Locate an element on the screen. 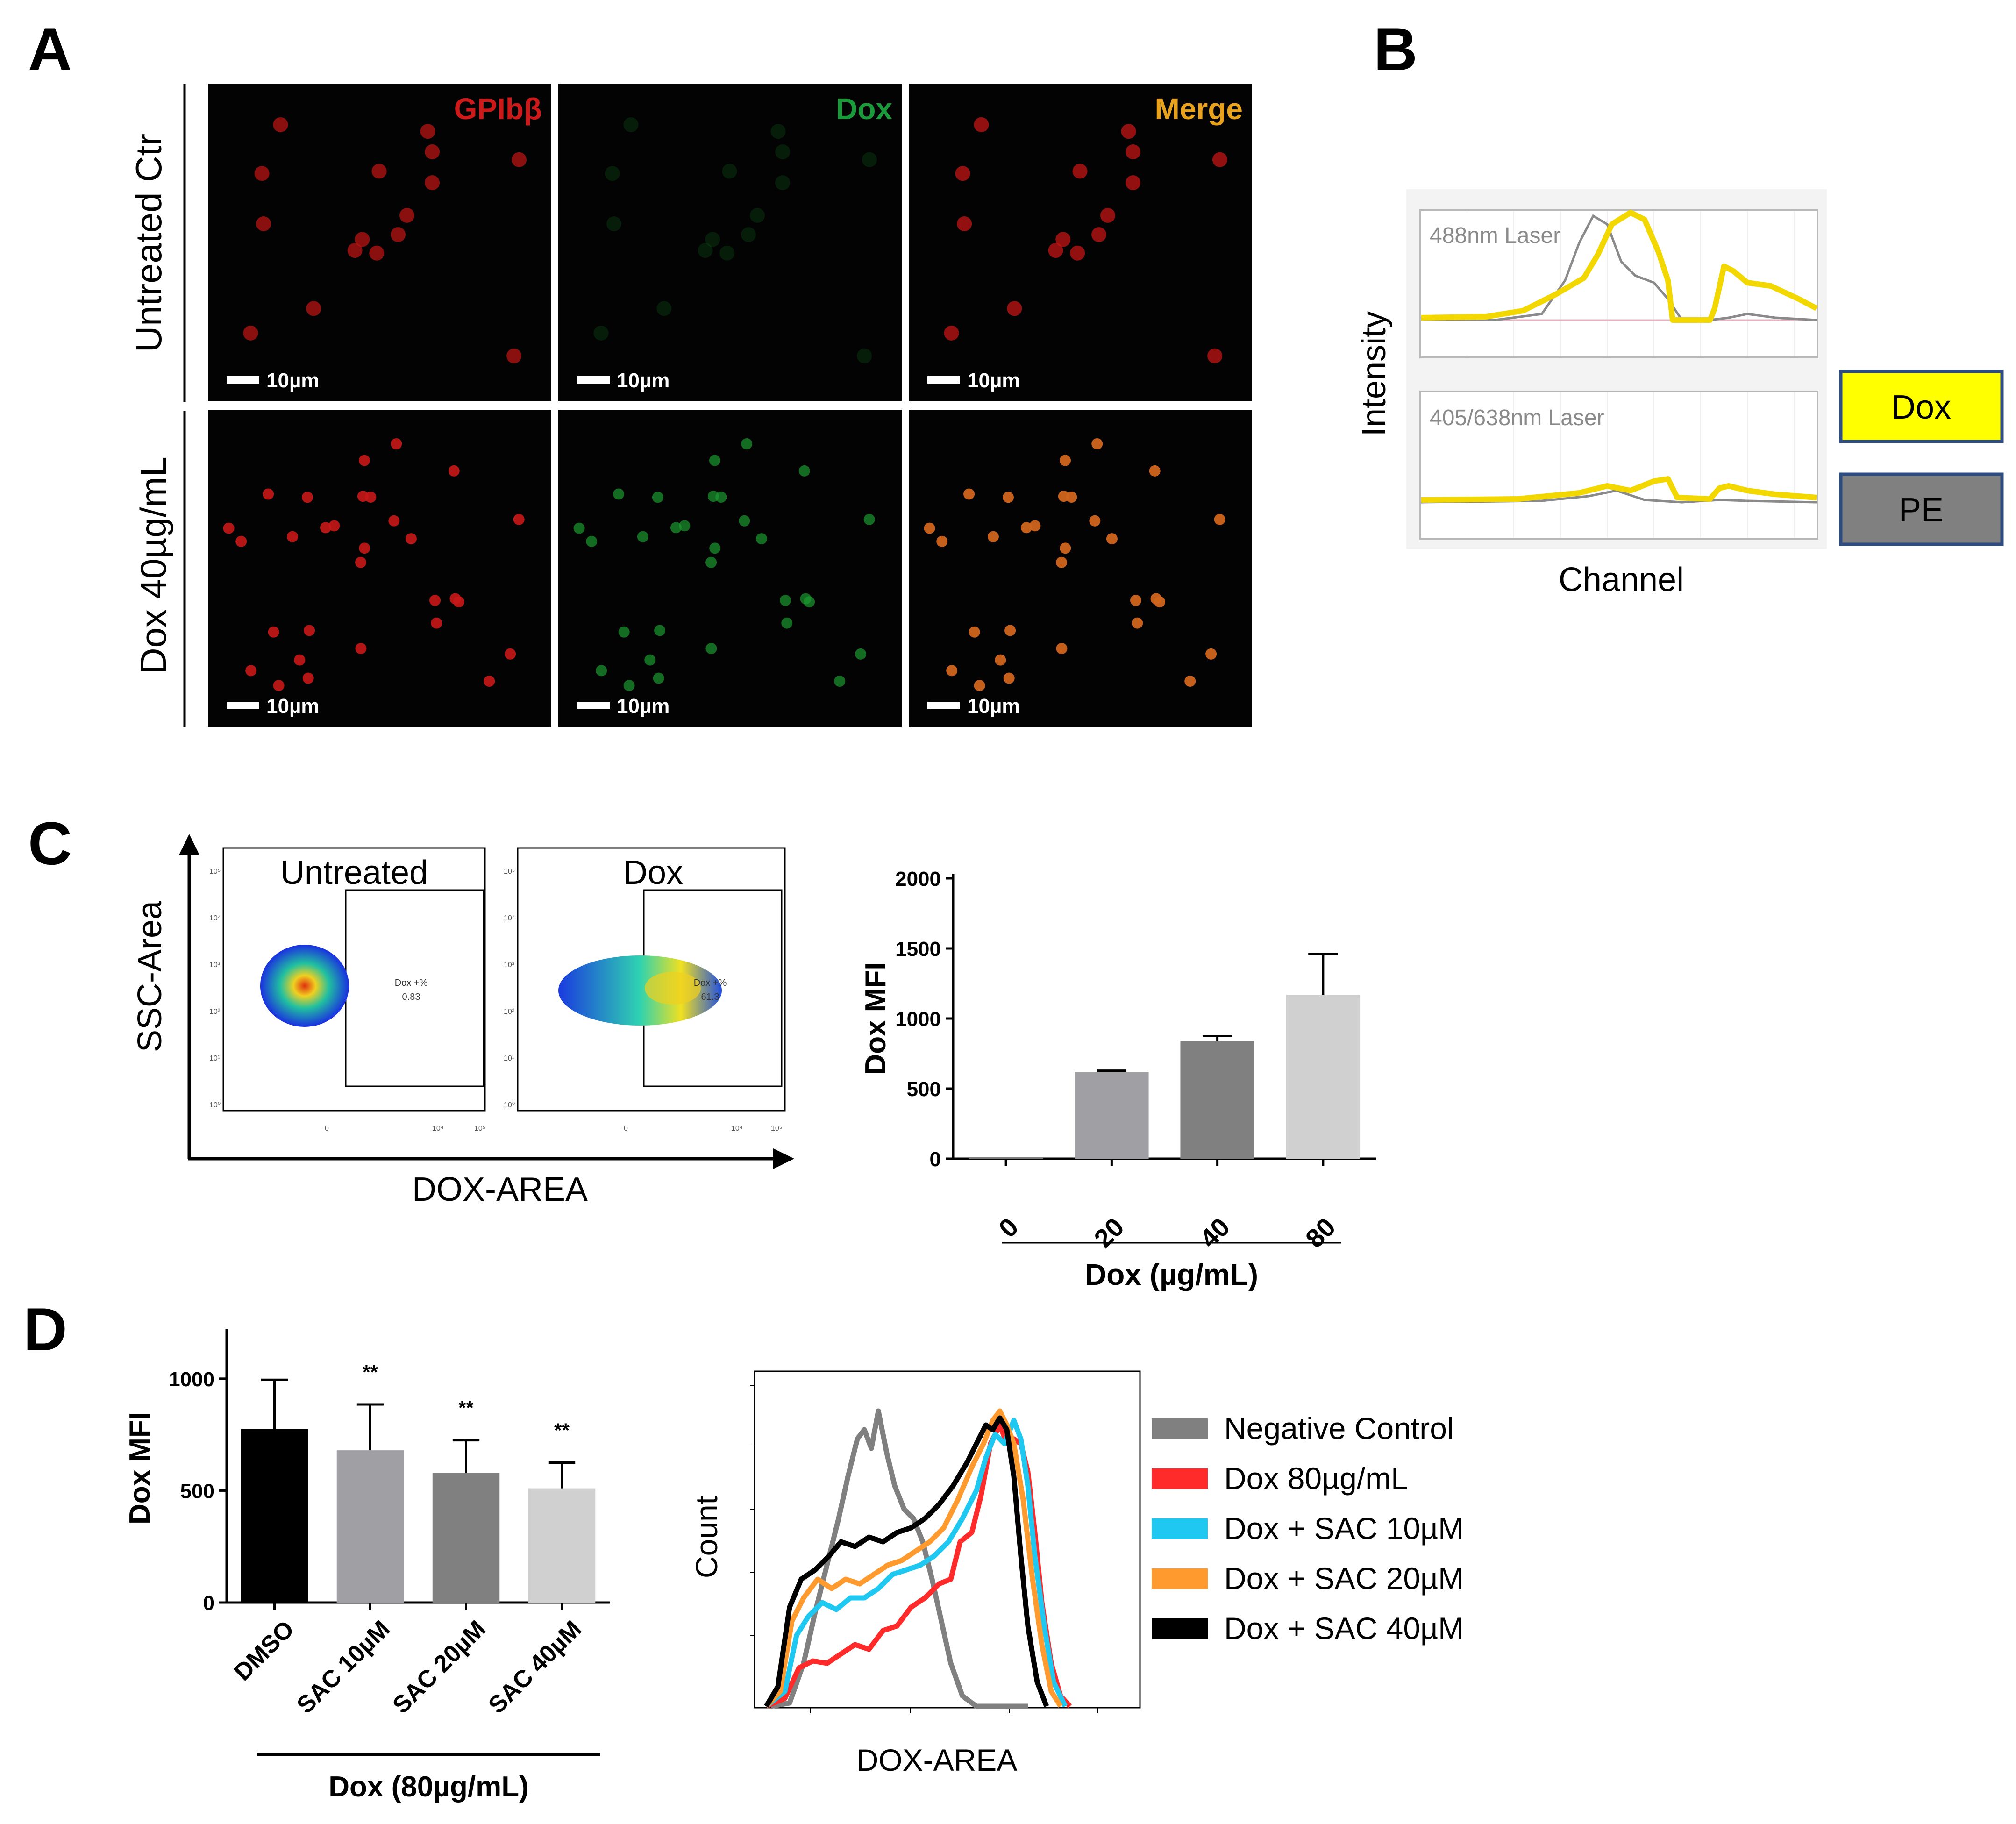 This screenshot has width=2016, height=1824. histogram-xlabel: DOX-AREA is located at coordinates (937, 1760).